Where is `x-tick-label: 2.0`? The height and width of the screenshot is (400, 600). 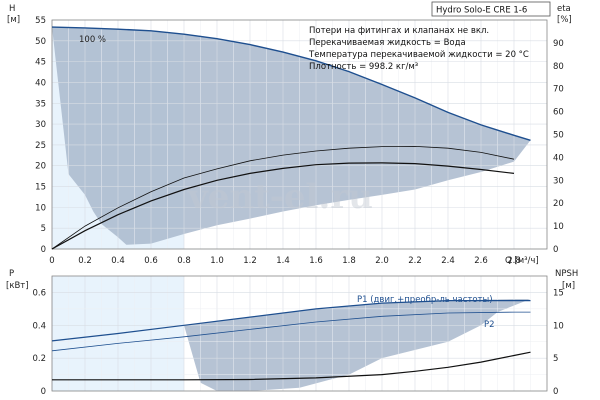 x-tick-label: 2.0 is located at coordinates (382, 261).